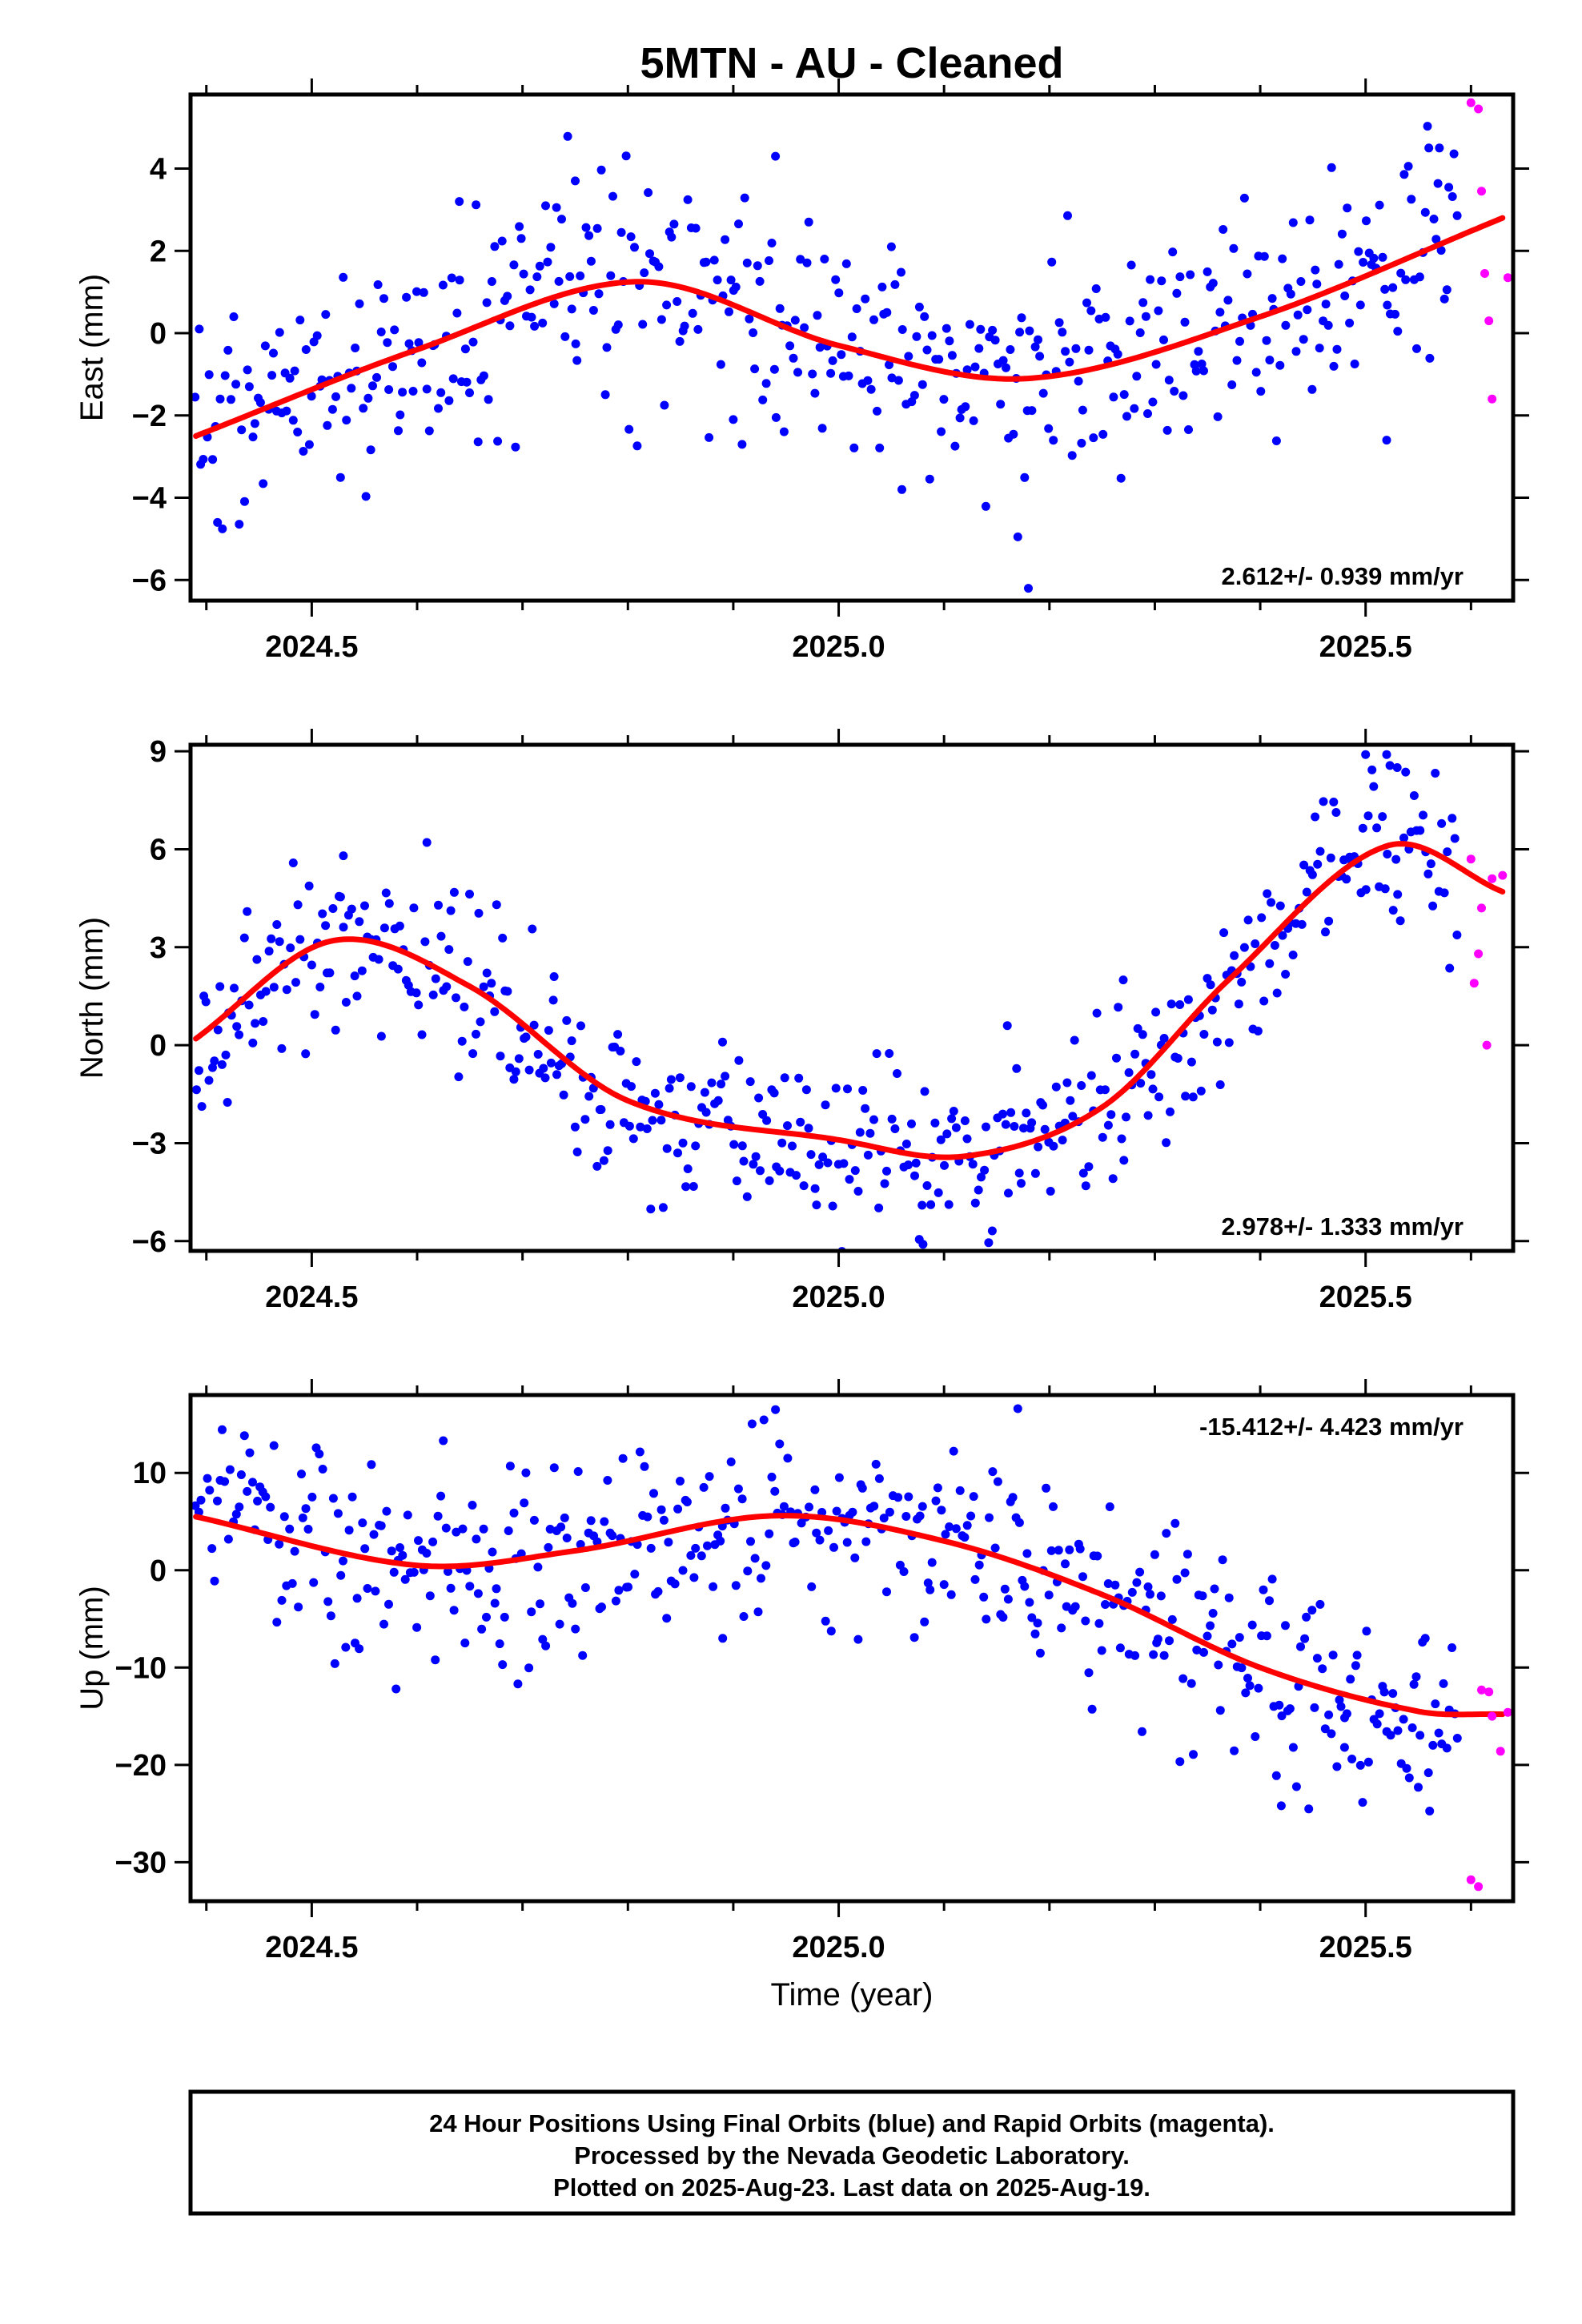 This screenshot has height=2324, width=1582. I want to click on north-y-tick-label: 0, so click(158, 1046).